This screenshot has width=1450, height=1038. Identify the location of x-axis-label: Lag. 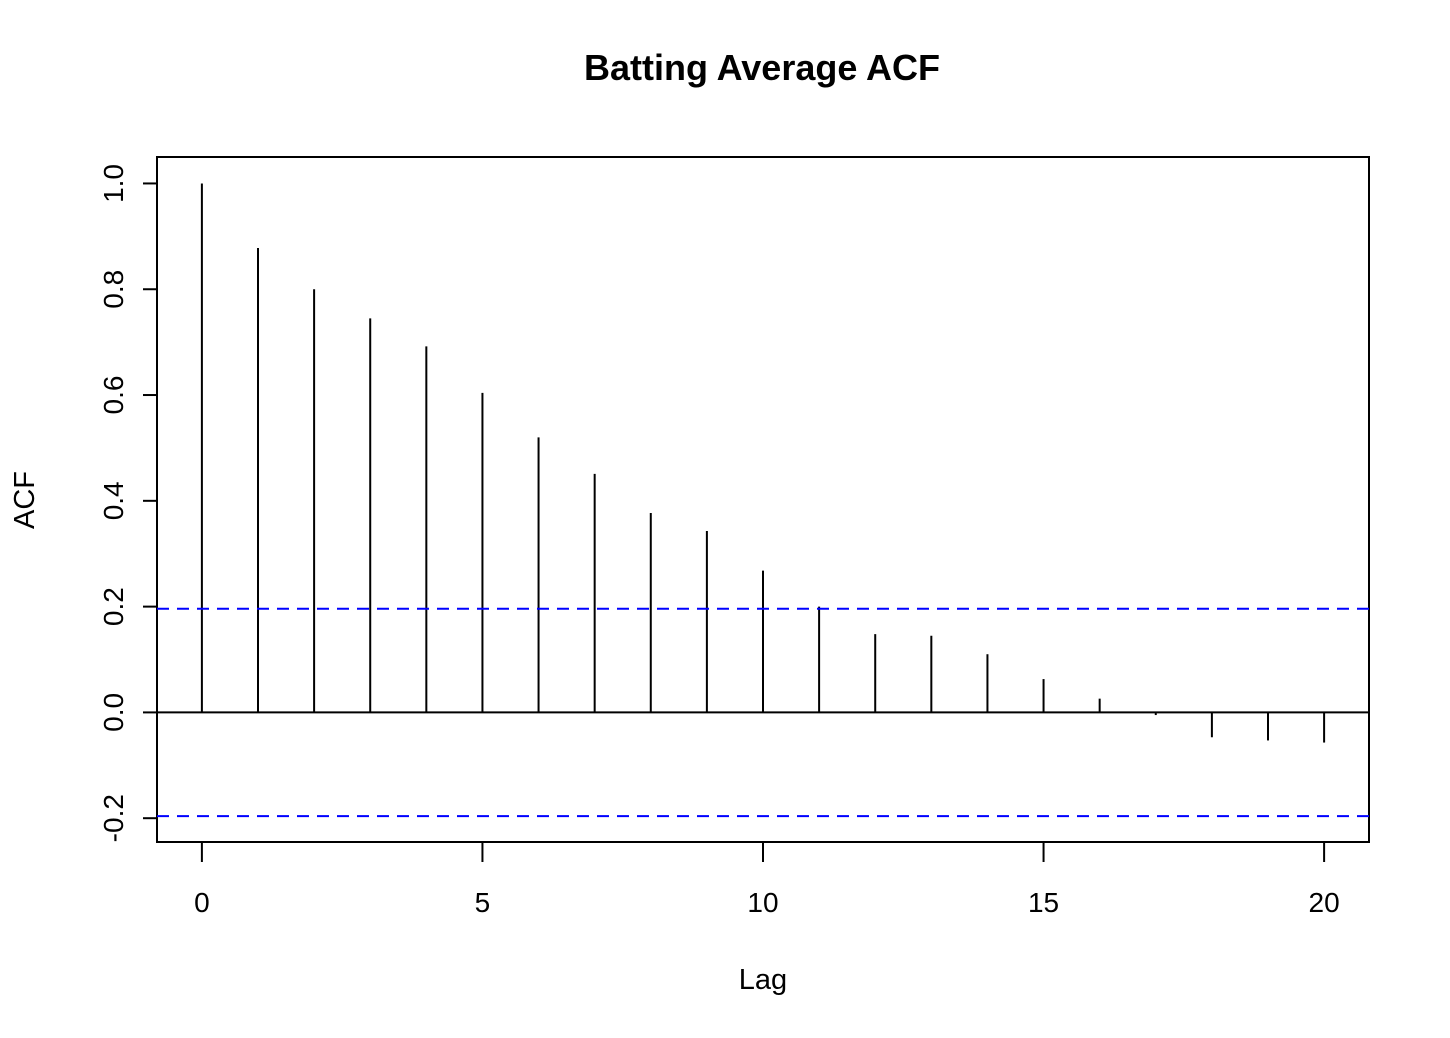
(763, 980).